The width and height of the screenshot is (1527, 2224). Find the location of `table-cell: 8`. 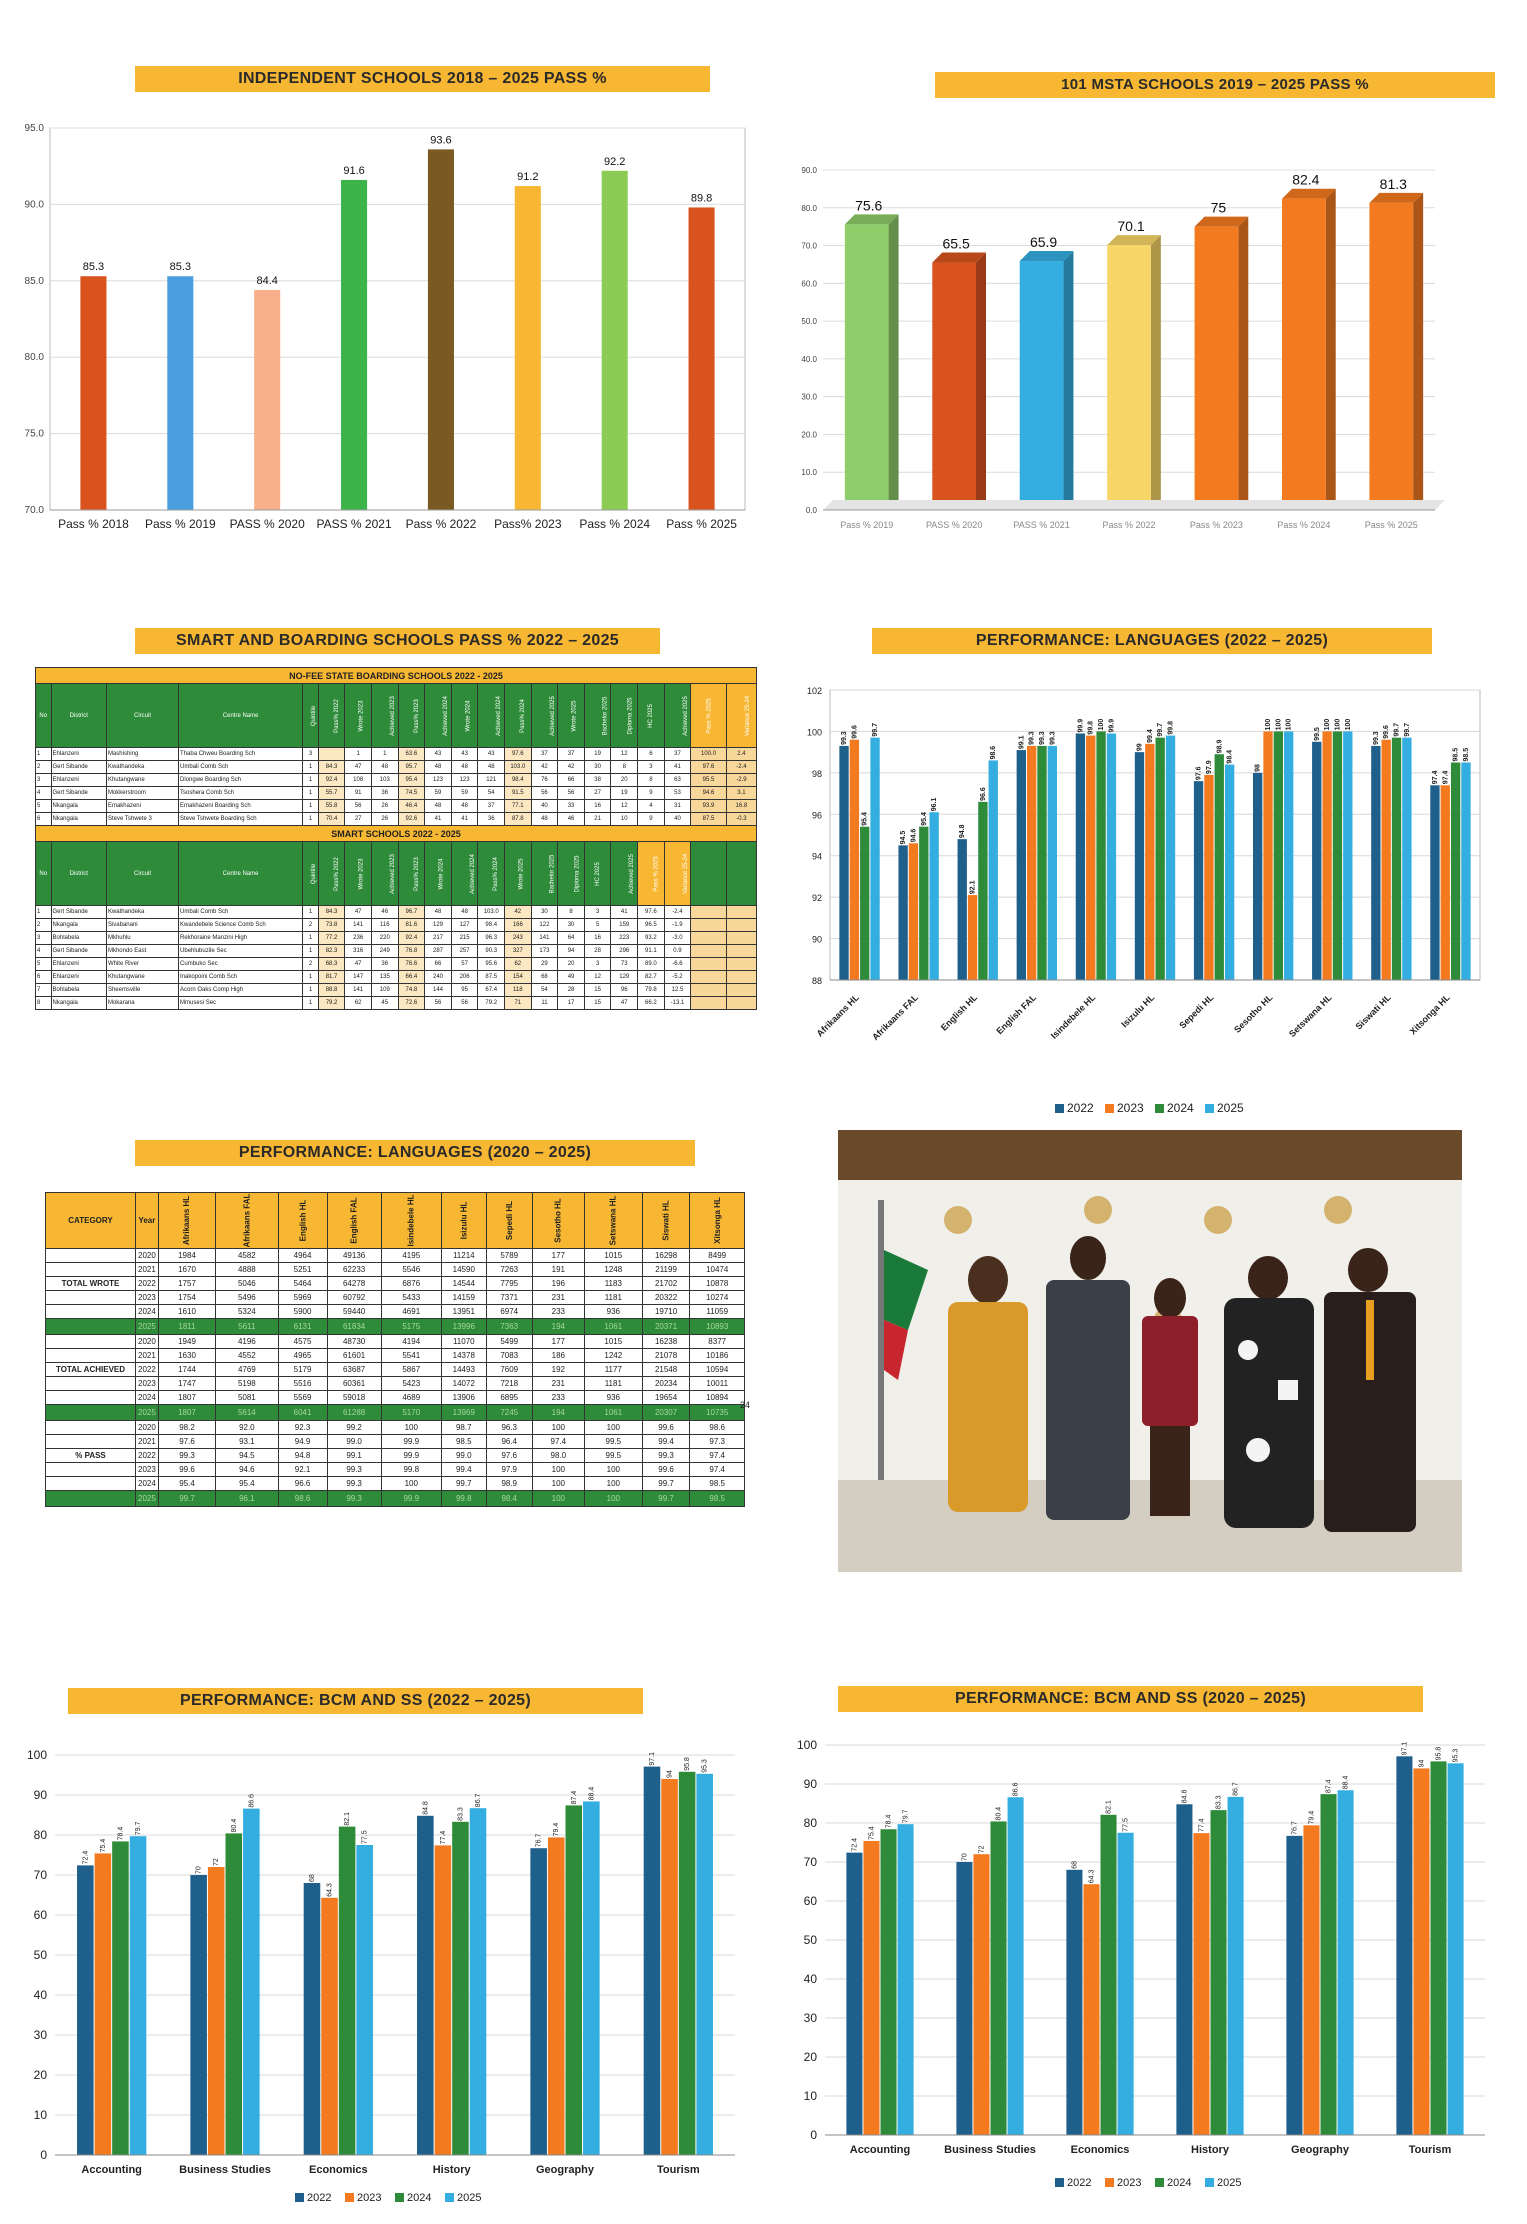

table-cell: 8 is located at coordinates (651, 780).